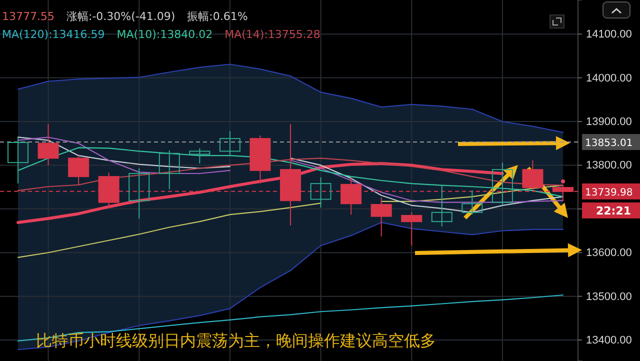 The width and height of the screenshot is (640, 361). I want to click on text: MA(120):13416.59, so click(53, 34).